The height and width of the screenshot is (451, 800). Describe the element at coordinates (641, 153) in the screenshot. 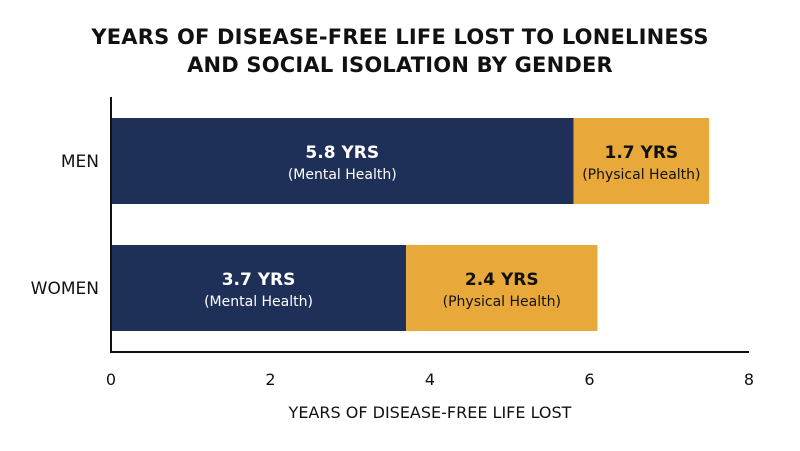

I see `bar-value-label-men-physical: 1.7 YRS` at that location.